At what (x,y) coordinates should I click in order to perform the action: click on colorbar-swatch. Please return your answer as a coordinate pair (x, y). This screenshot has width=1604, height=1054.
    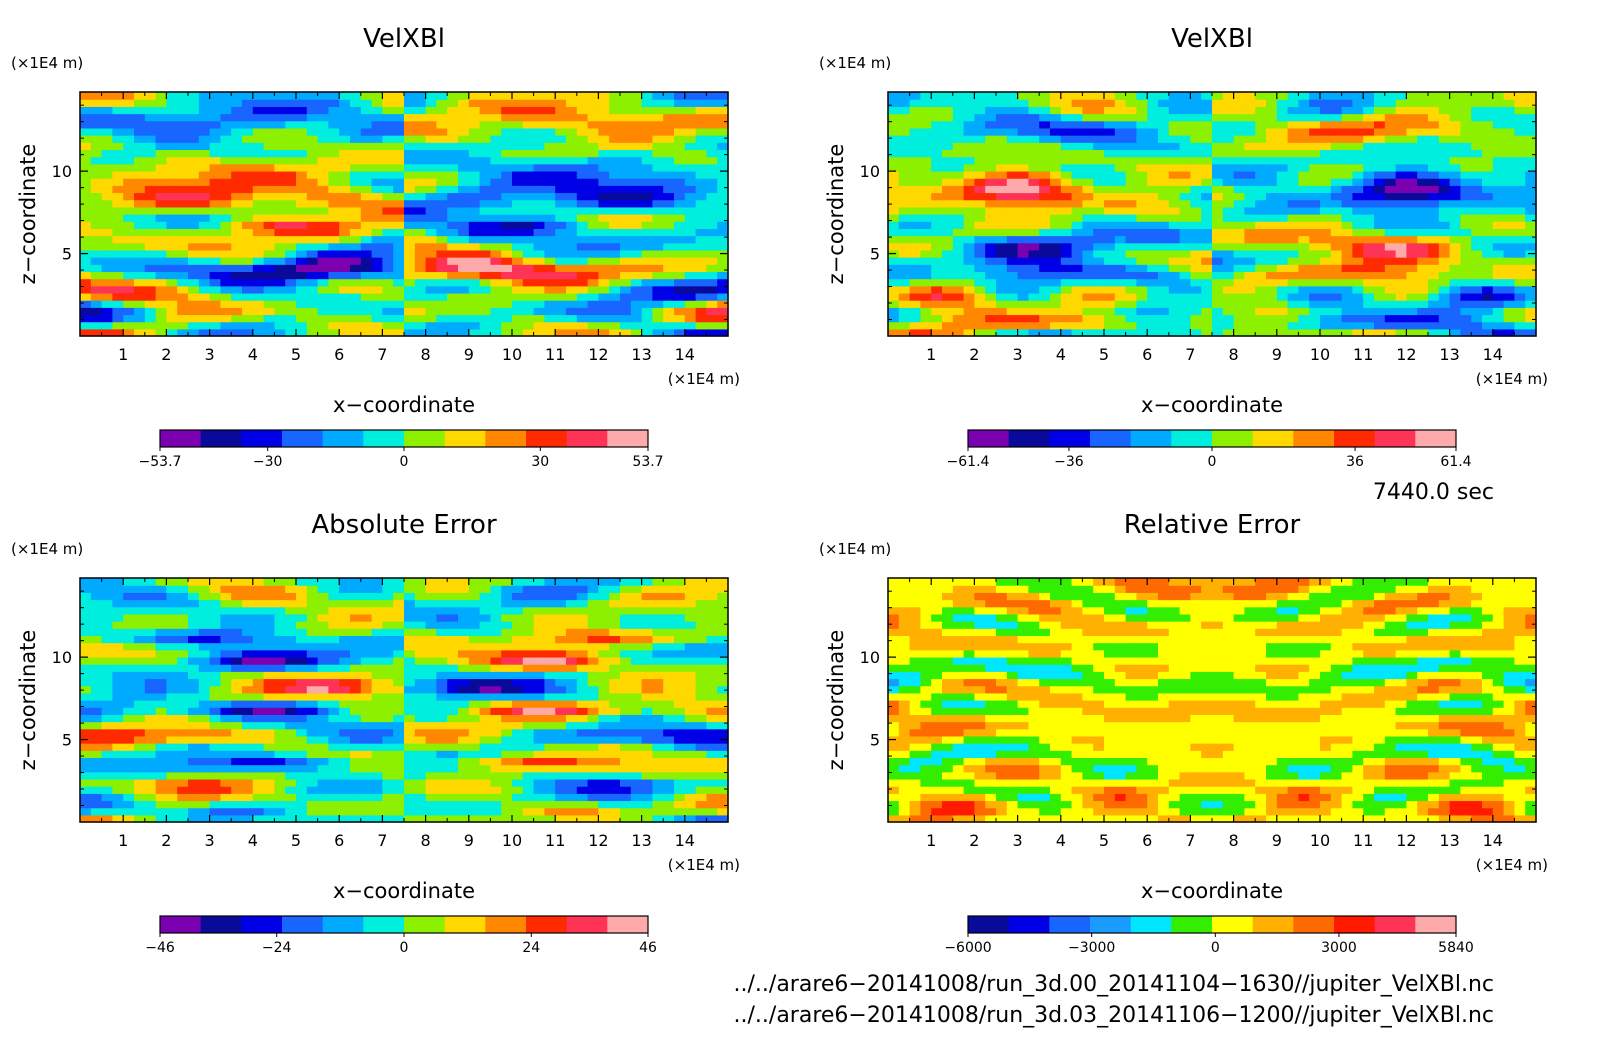
    Looking at the image, I should click on (1192, 438).